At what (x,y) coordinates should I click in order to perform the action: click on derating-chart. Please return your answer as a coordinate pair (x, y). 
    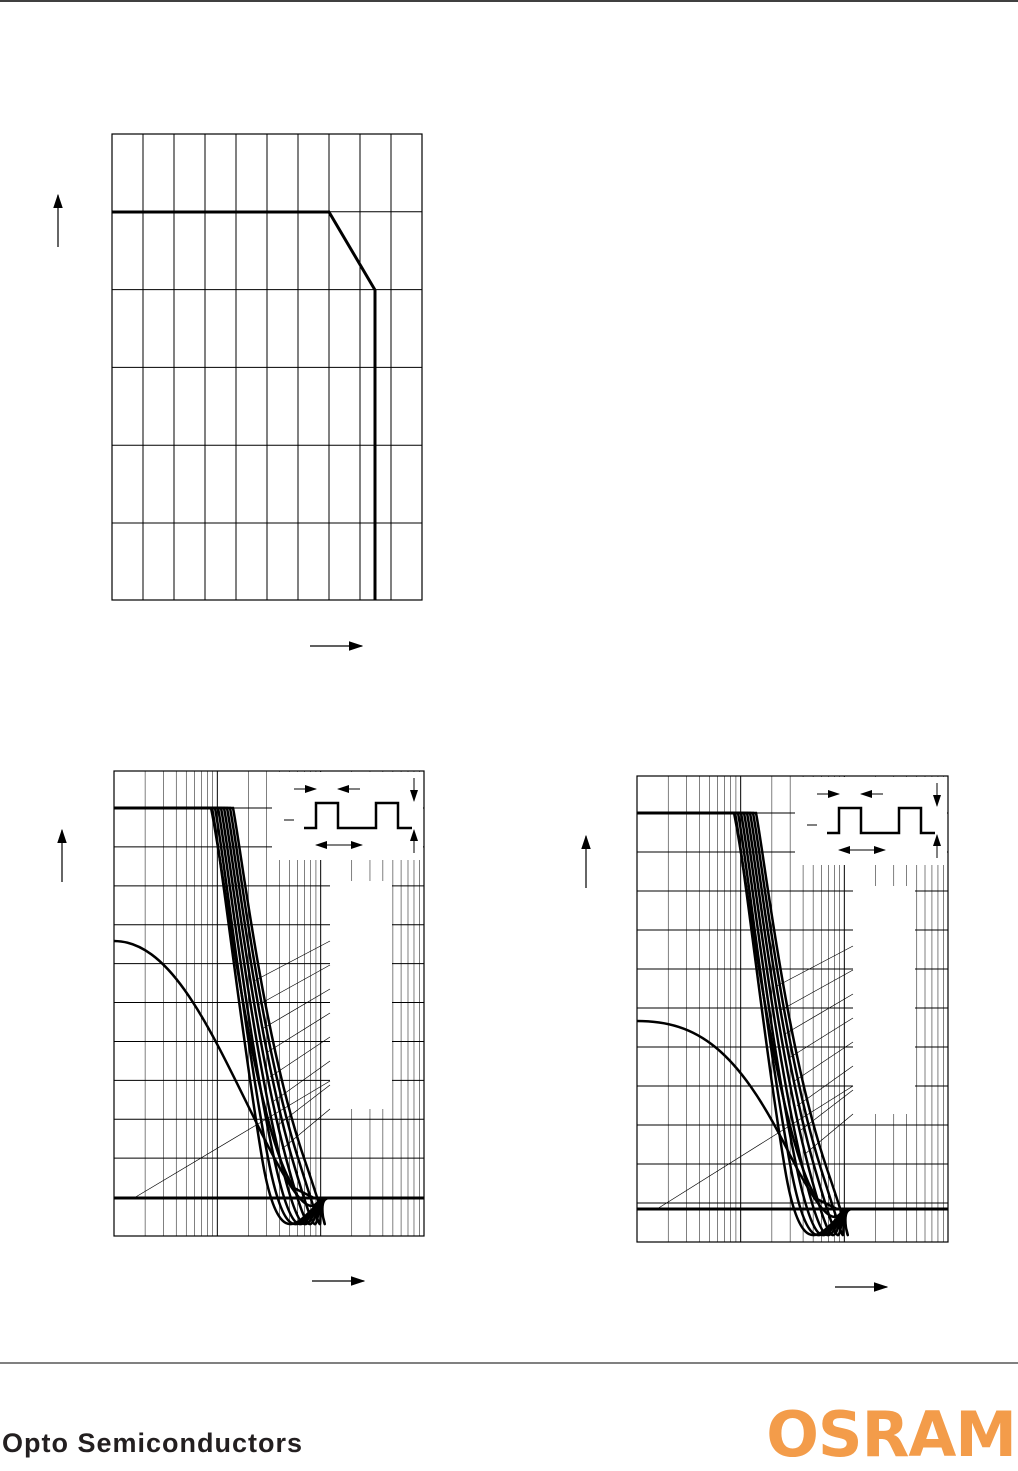
    Looking at the image, I should click on (238, 392).